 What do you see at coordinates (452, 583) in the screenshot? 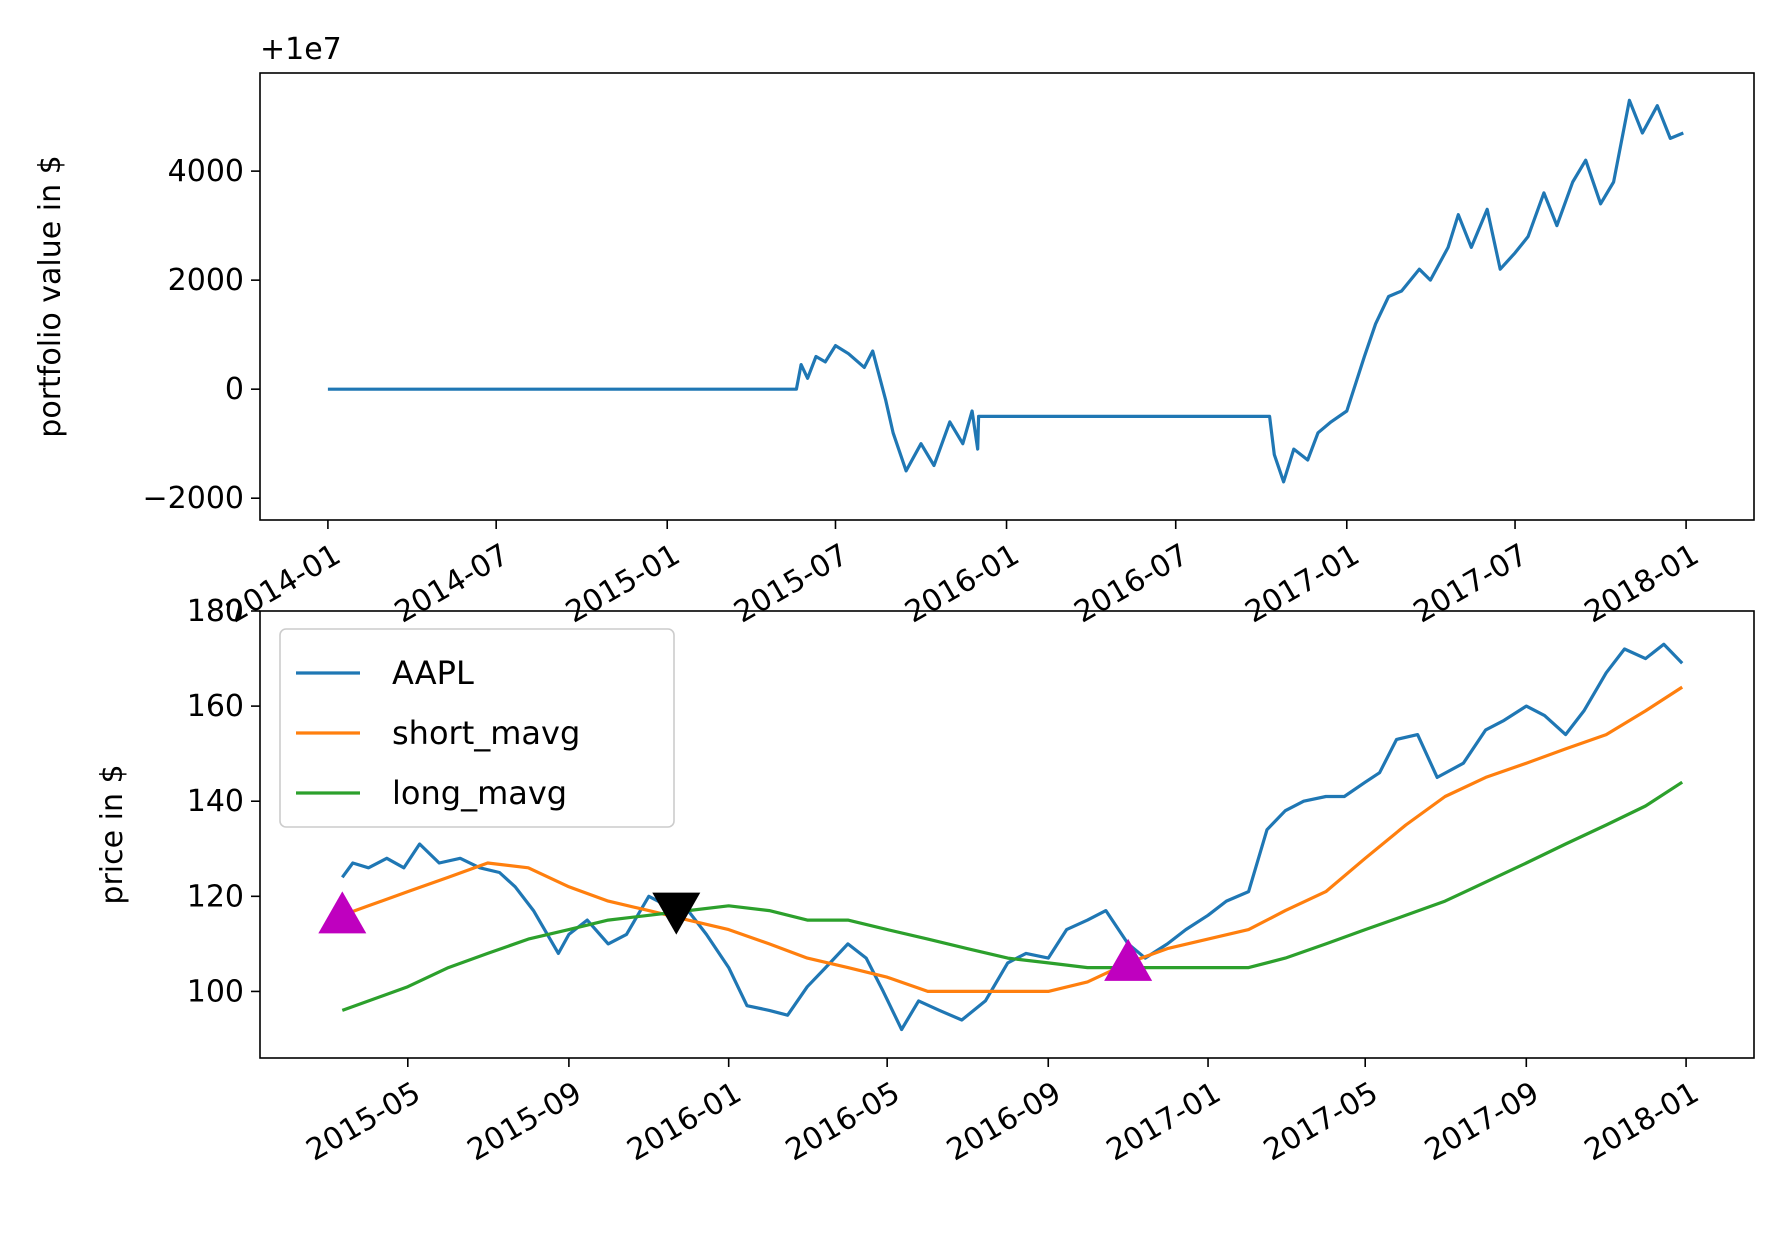
I see `x-tick-label: 2014-07` at bounding box center [452, 583].